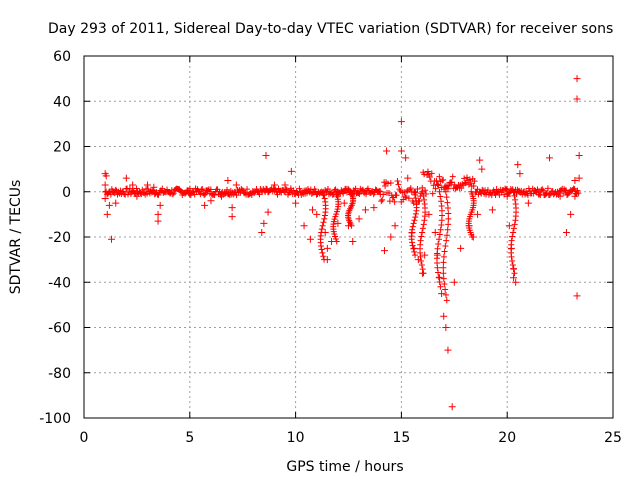 This screenshot has height=480, width=640. I want to click on x-tick-label: 20, so click(507, 438).